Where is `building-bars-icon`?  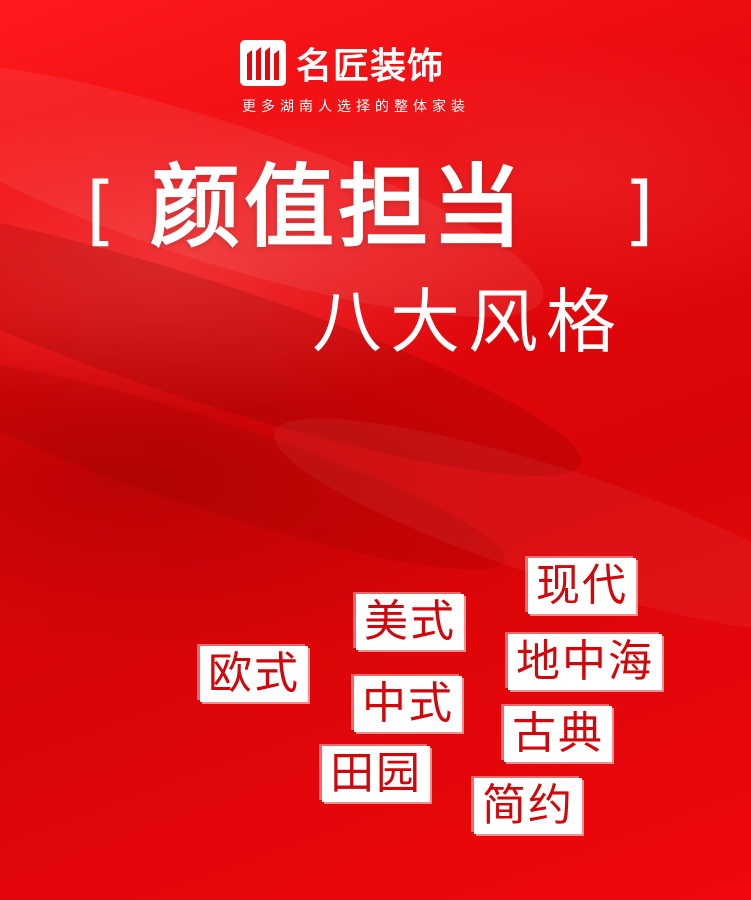 building-bars-icon is located at coordinates (263, 63).